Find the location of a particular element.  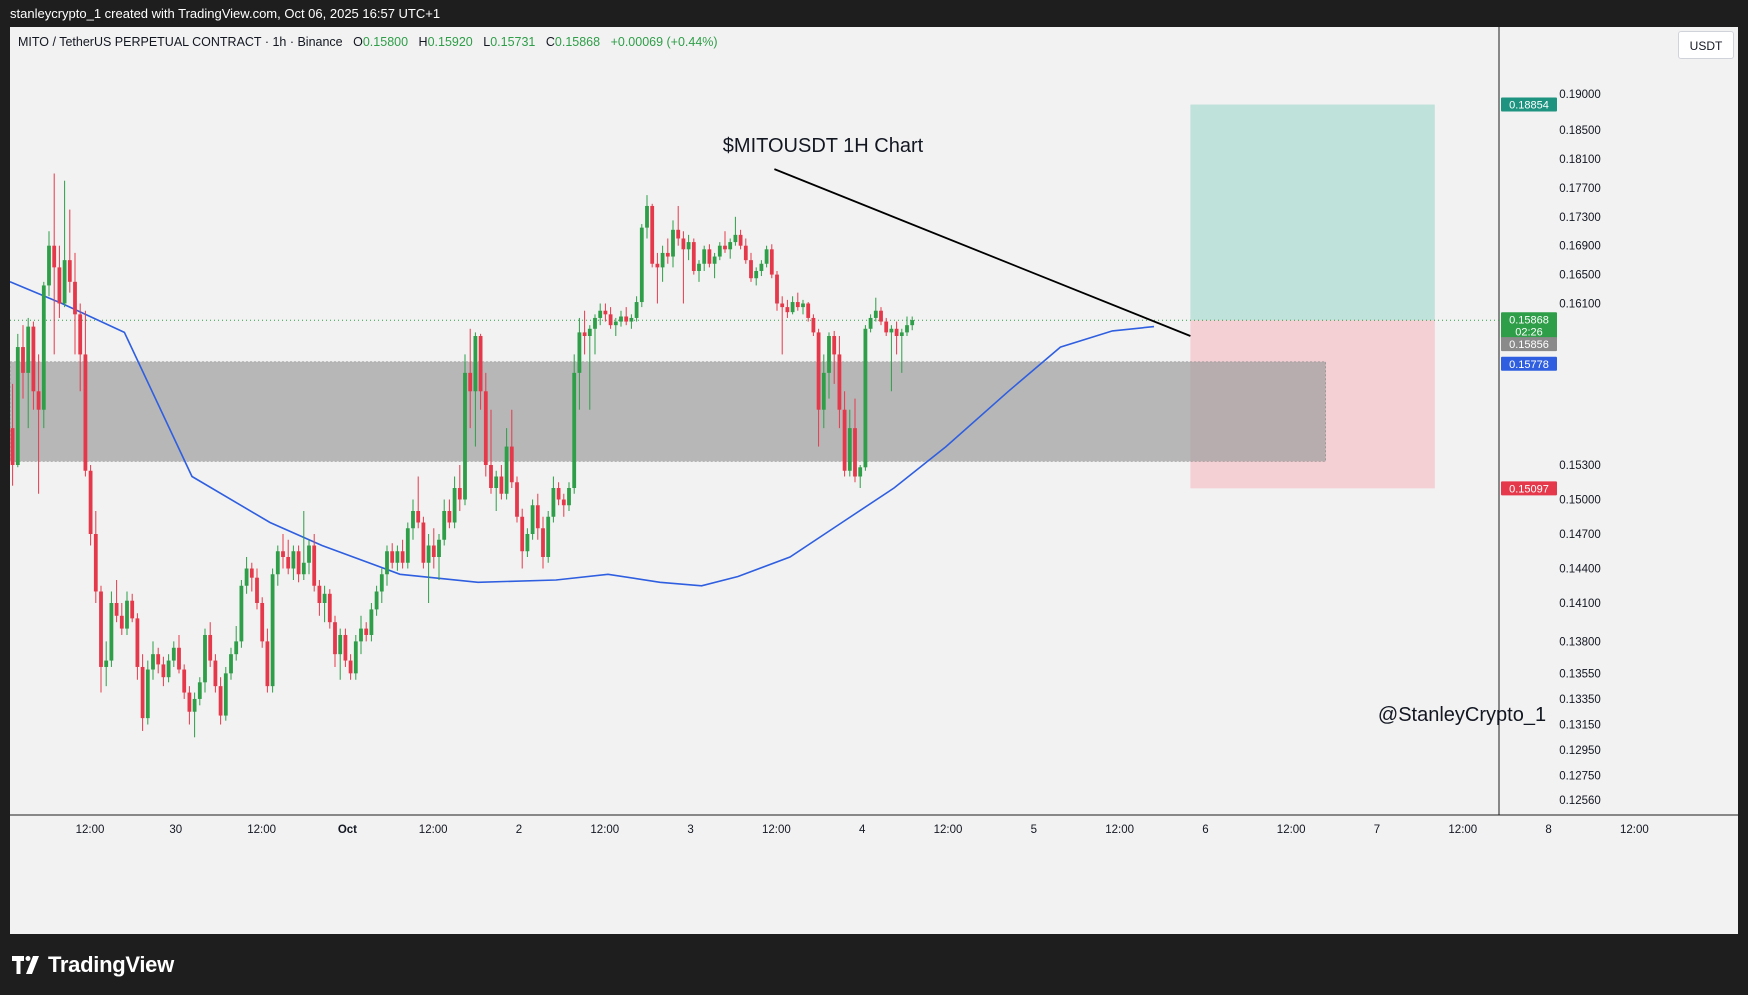

currency-selector: USDT is located at coordinates (1706, 45).